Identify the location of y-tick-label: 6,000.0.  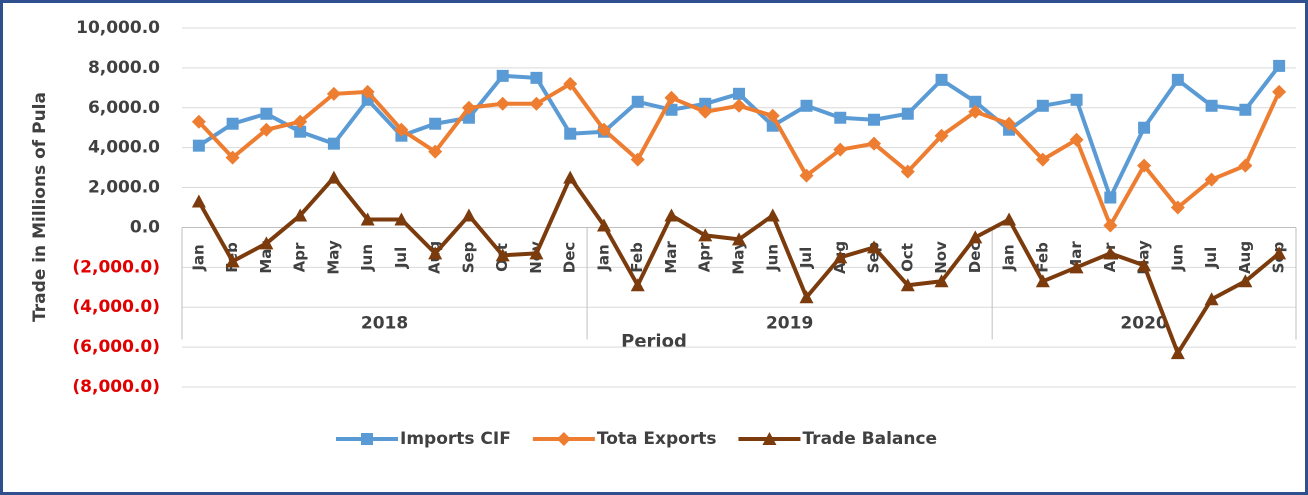
(124, 108).